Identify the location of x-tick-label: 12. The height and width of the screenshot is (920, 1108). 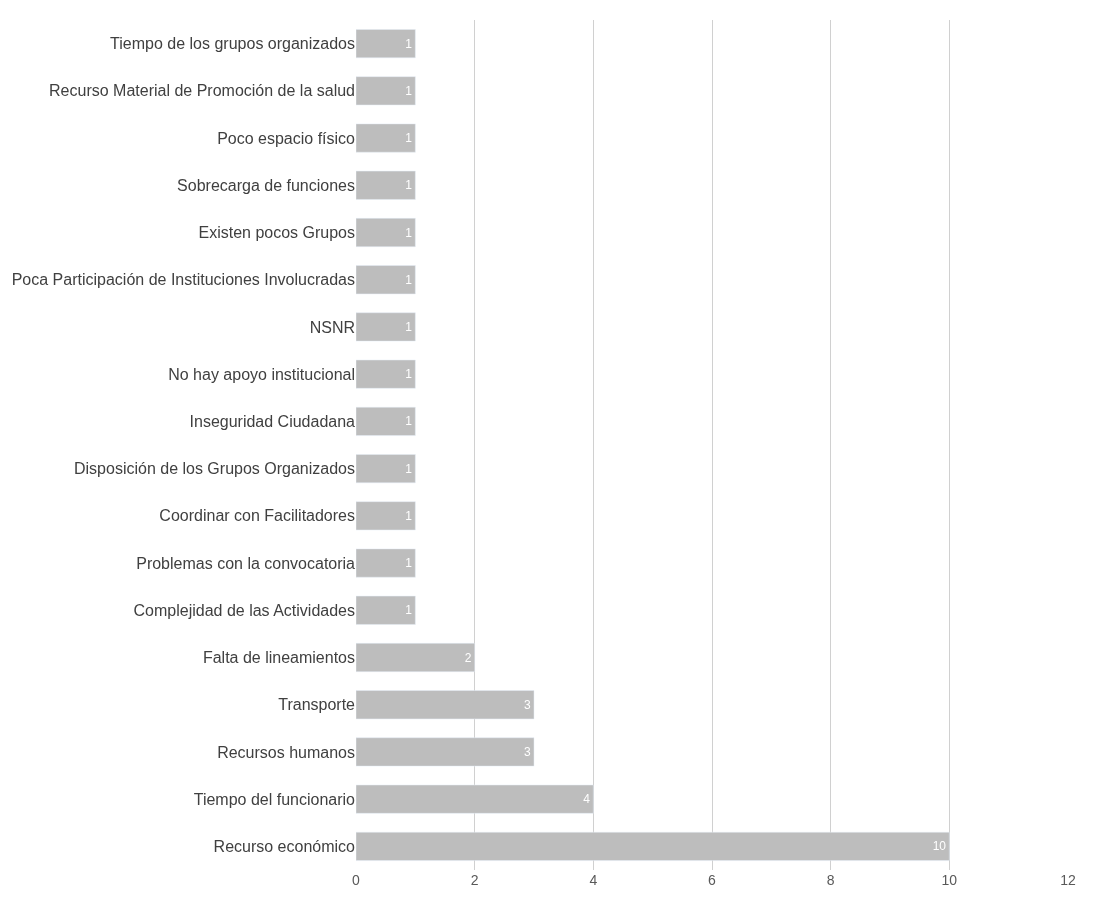
(1068, 880).